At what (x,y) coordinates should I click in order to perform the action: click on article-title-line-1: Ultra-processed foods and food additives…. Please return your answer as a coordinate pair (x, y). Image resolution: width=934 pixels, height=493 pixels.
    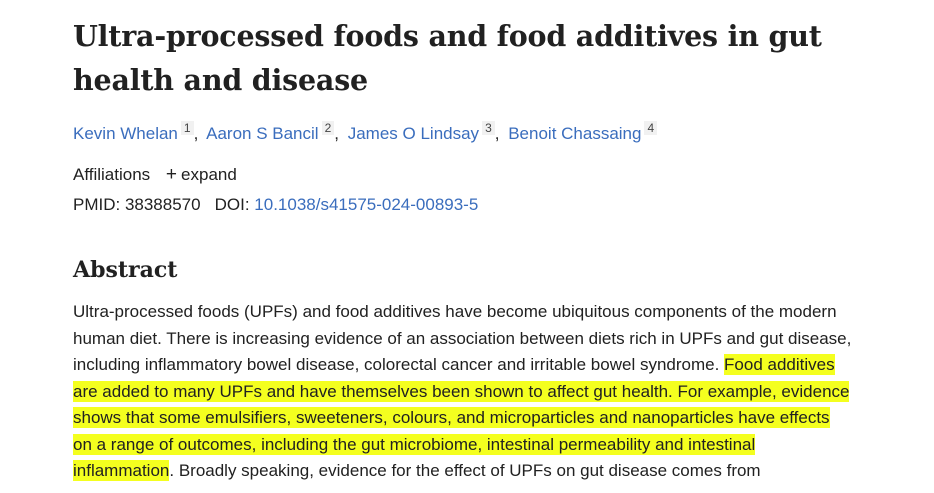
    Looking at the image, I should click on (447, 36).